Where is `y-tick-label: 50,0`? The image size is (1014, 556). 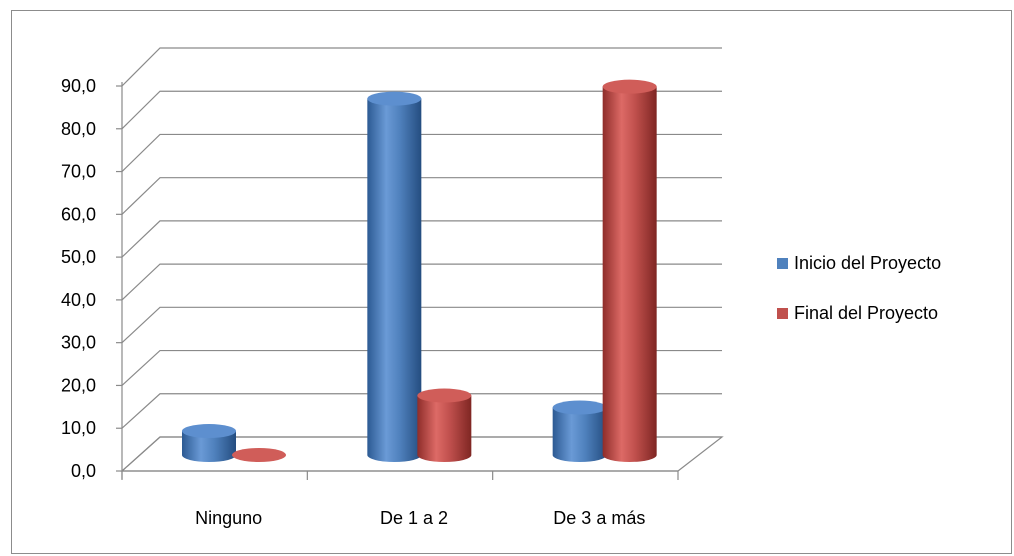
y-tick-label: 50,0 is located at coordinates (78, 257).